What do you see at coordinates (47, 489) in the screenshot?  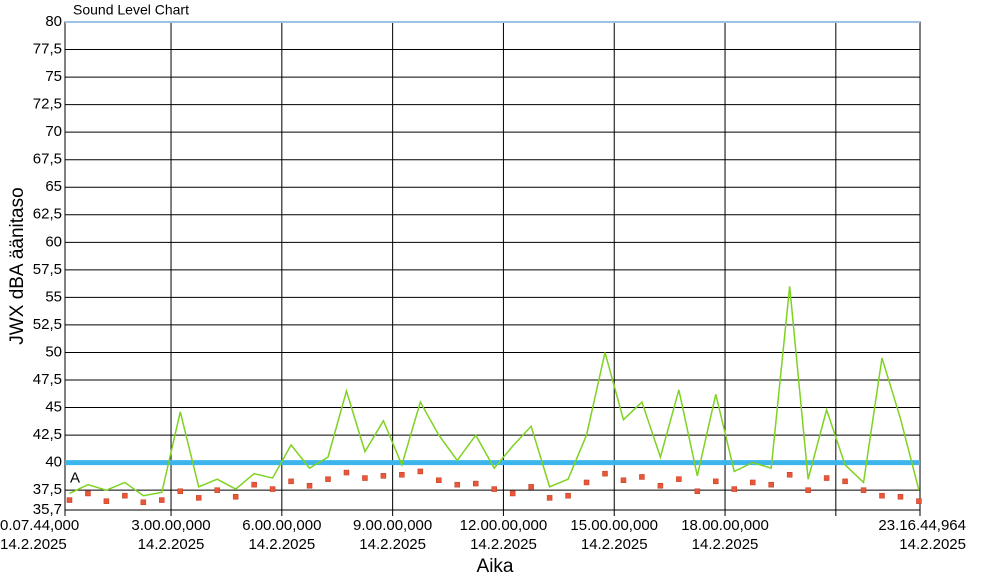 I see `y-tick-label: 37,5` at bounding box center [47, 489].